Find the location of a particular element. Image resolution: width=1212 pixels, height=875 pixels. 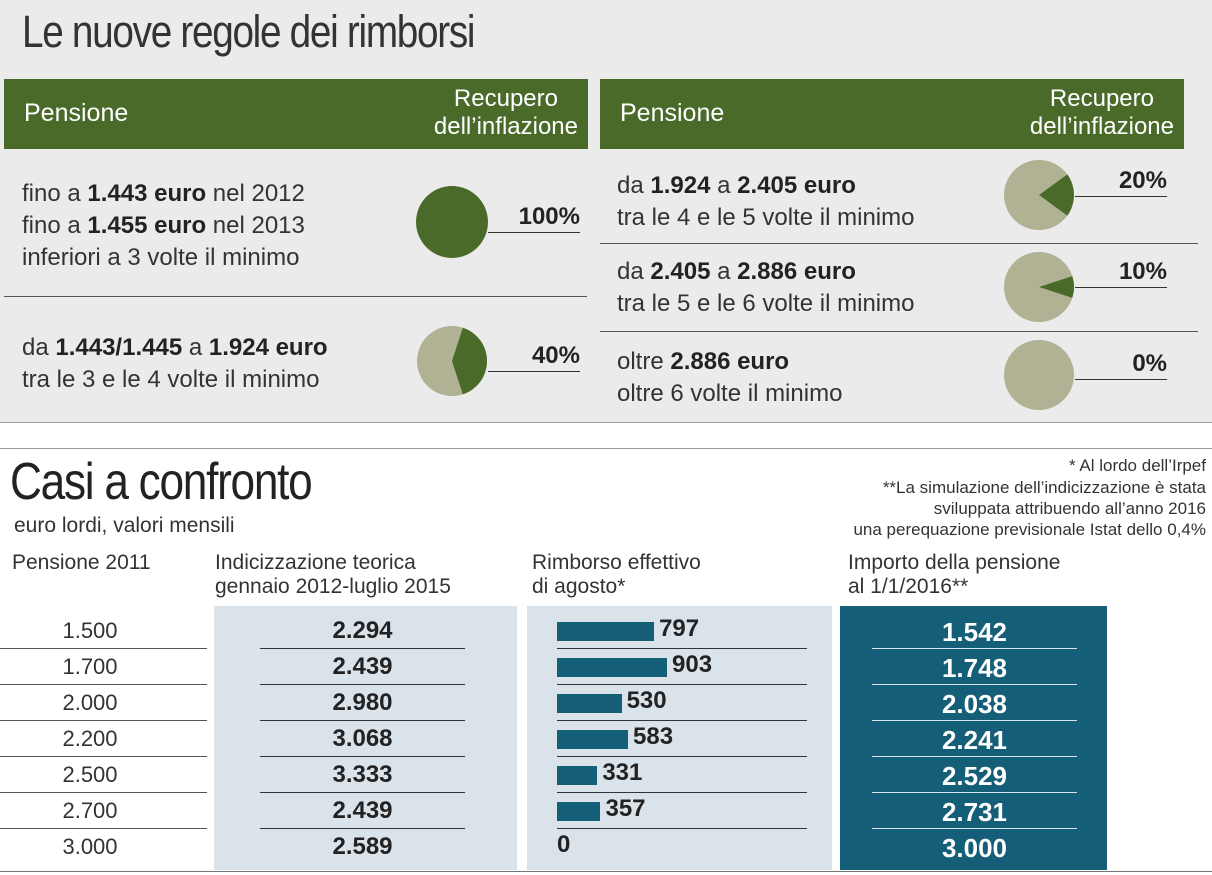

amount-value: 2.241 is located at coordinates (974, 740).